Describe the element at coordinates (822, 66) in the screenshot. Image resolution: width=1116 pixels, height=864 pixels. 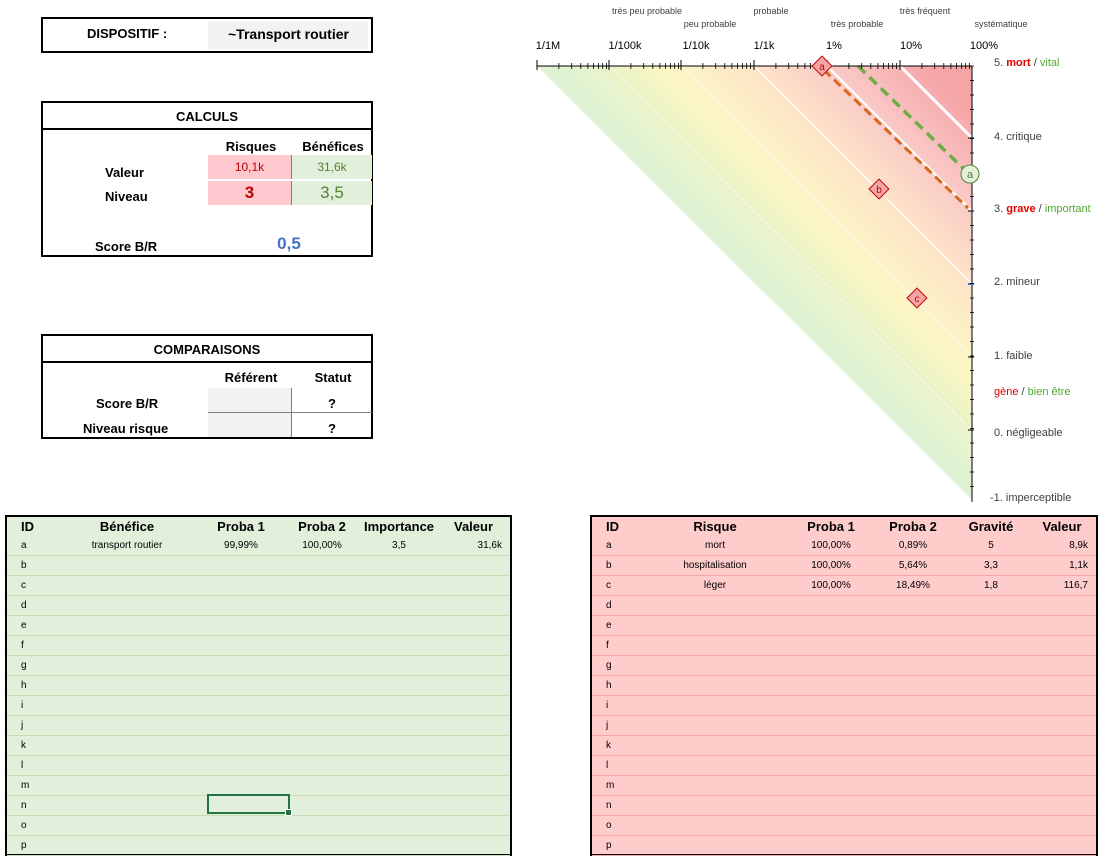
I see `risk-marker-a: a` at that location.